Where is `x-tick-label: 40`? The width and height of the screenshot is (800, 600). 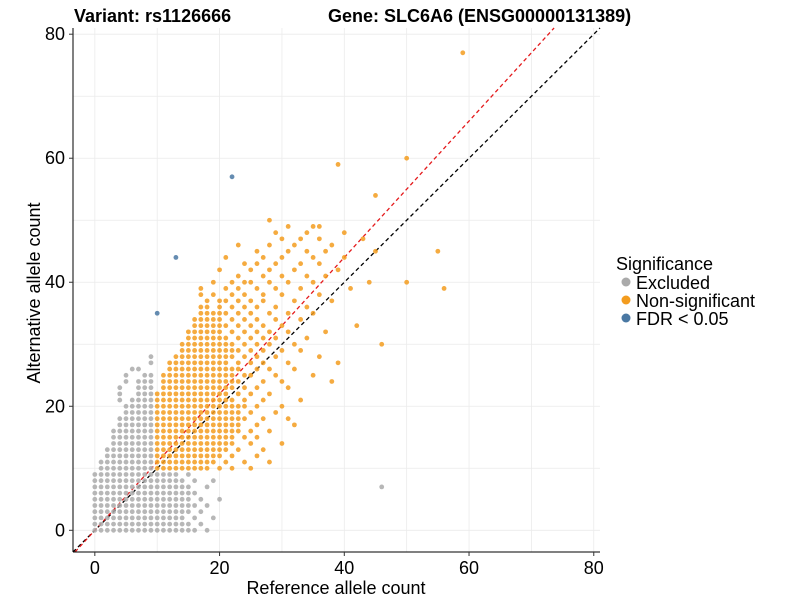 x-tick-label: 40 is located at coordinates (344, 568).